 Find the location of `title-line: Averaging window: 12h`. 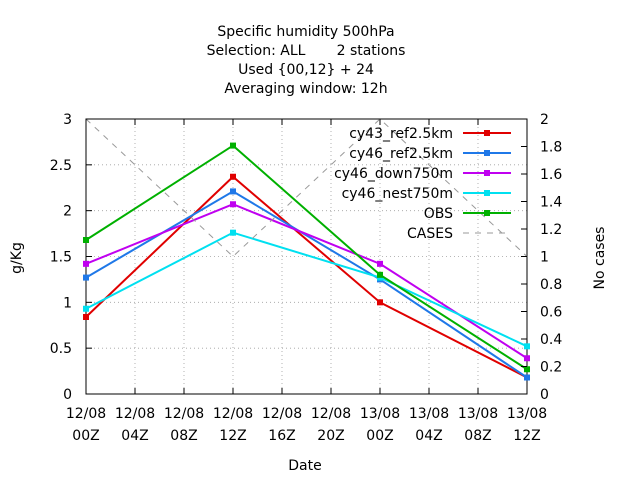

title-line: Averaging window: 12h is located at coordinates (305, 89).